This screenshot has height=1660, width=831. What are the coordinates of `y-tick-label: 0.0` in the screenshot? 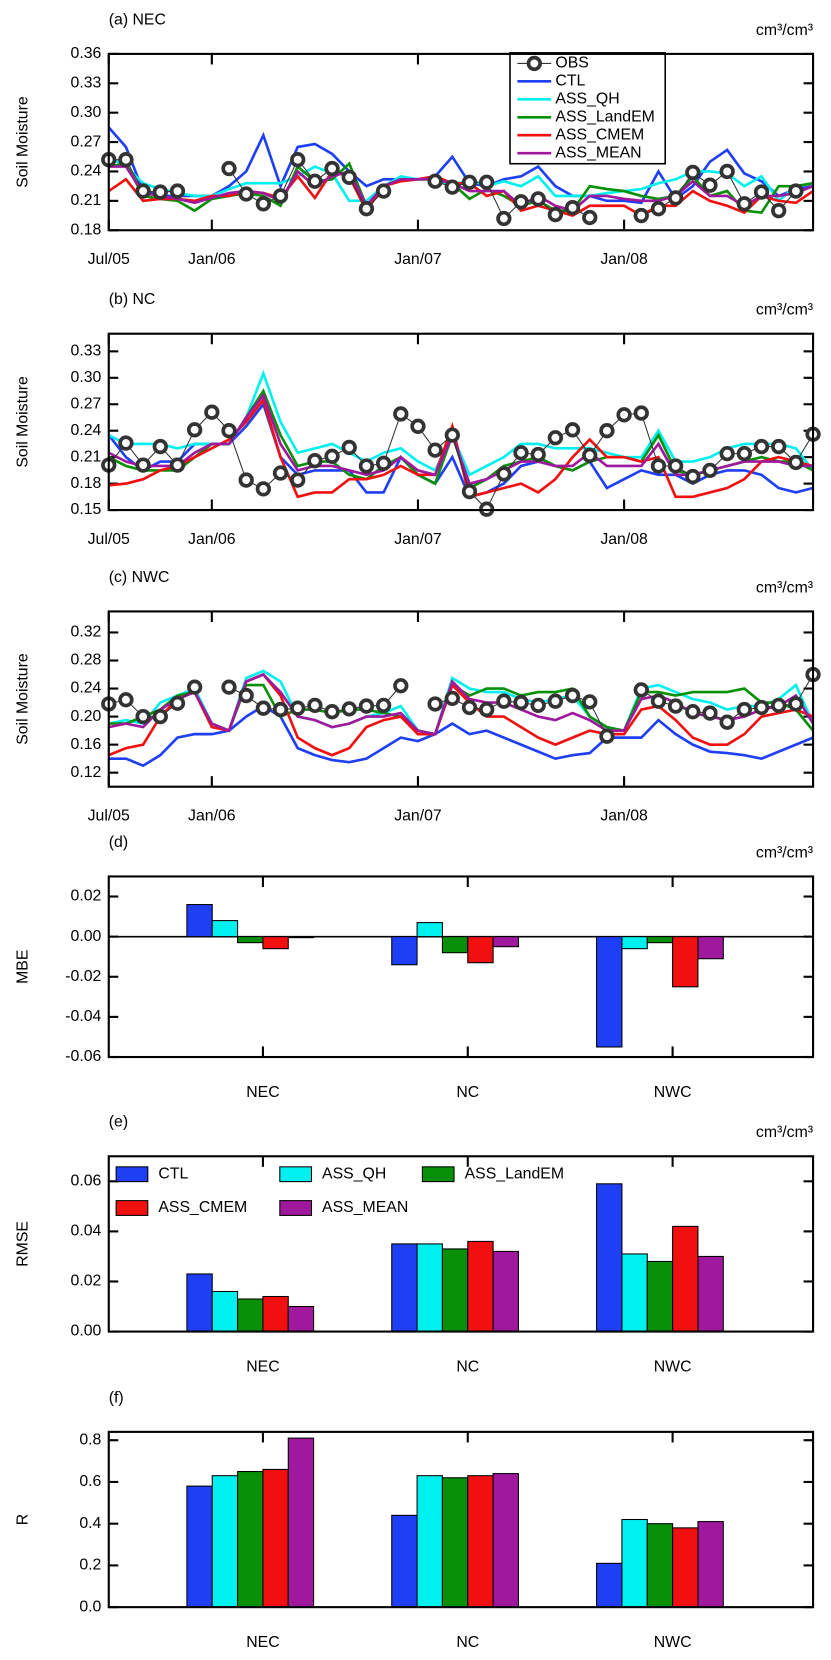 It's located at (90, 1606).